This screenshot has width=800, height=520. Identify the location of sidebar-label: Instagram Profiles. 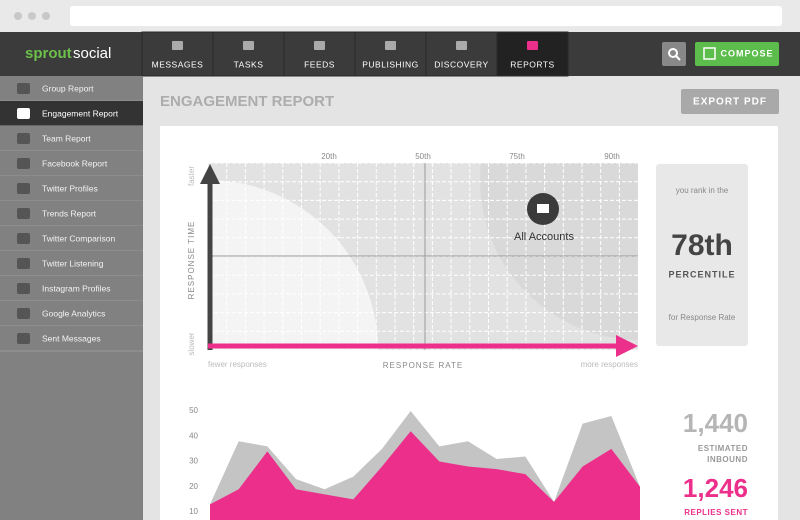
(76, 288).